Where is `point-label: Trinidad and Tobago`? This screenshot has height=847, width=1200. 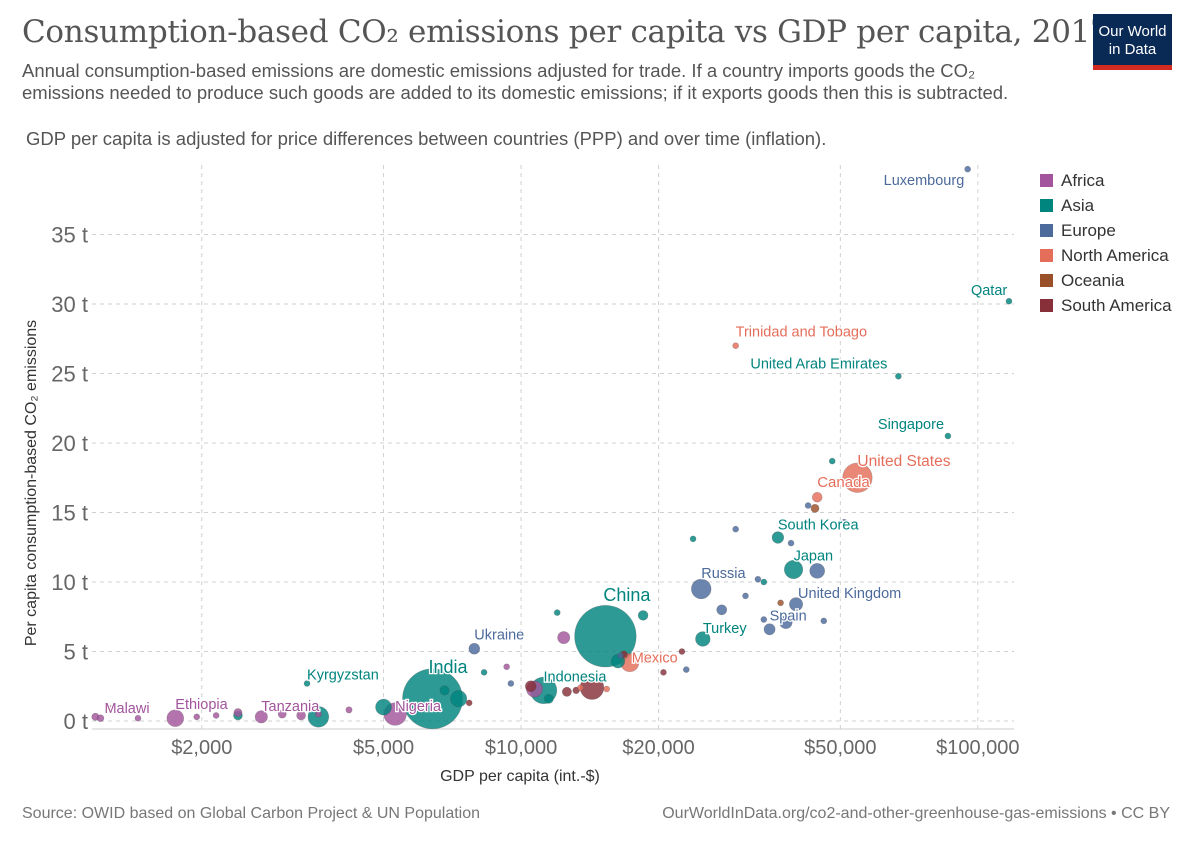 point-label: Trinidad and Tobago is located at coordinates (801, 333).